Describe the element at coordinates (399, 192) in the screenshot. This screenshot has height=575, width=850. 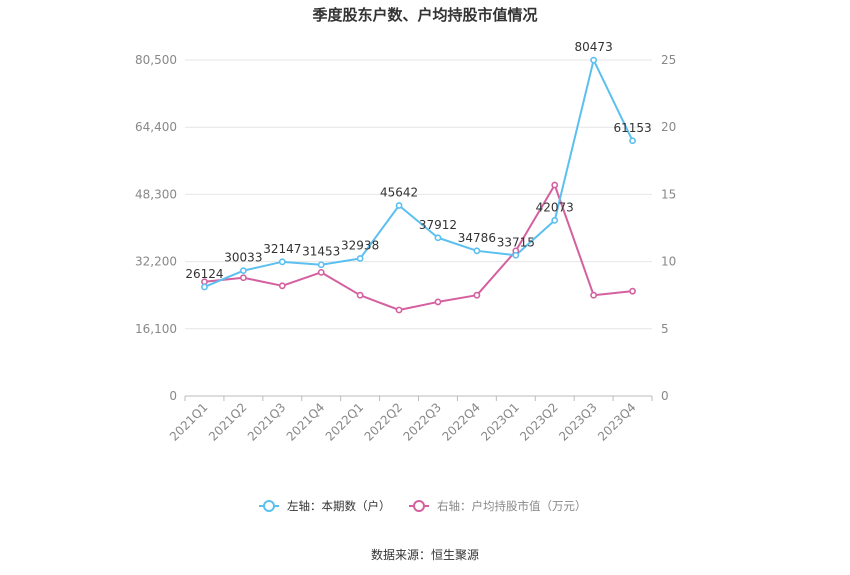
I see `data-label: 45642` at that location.